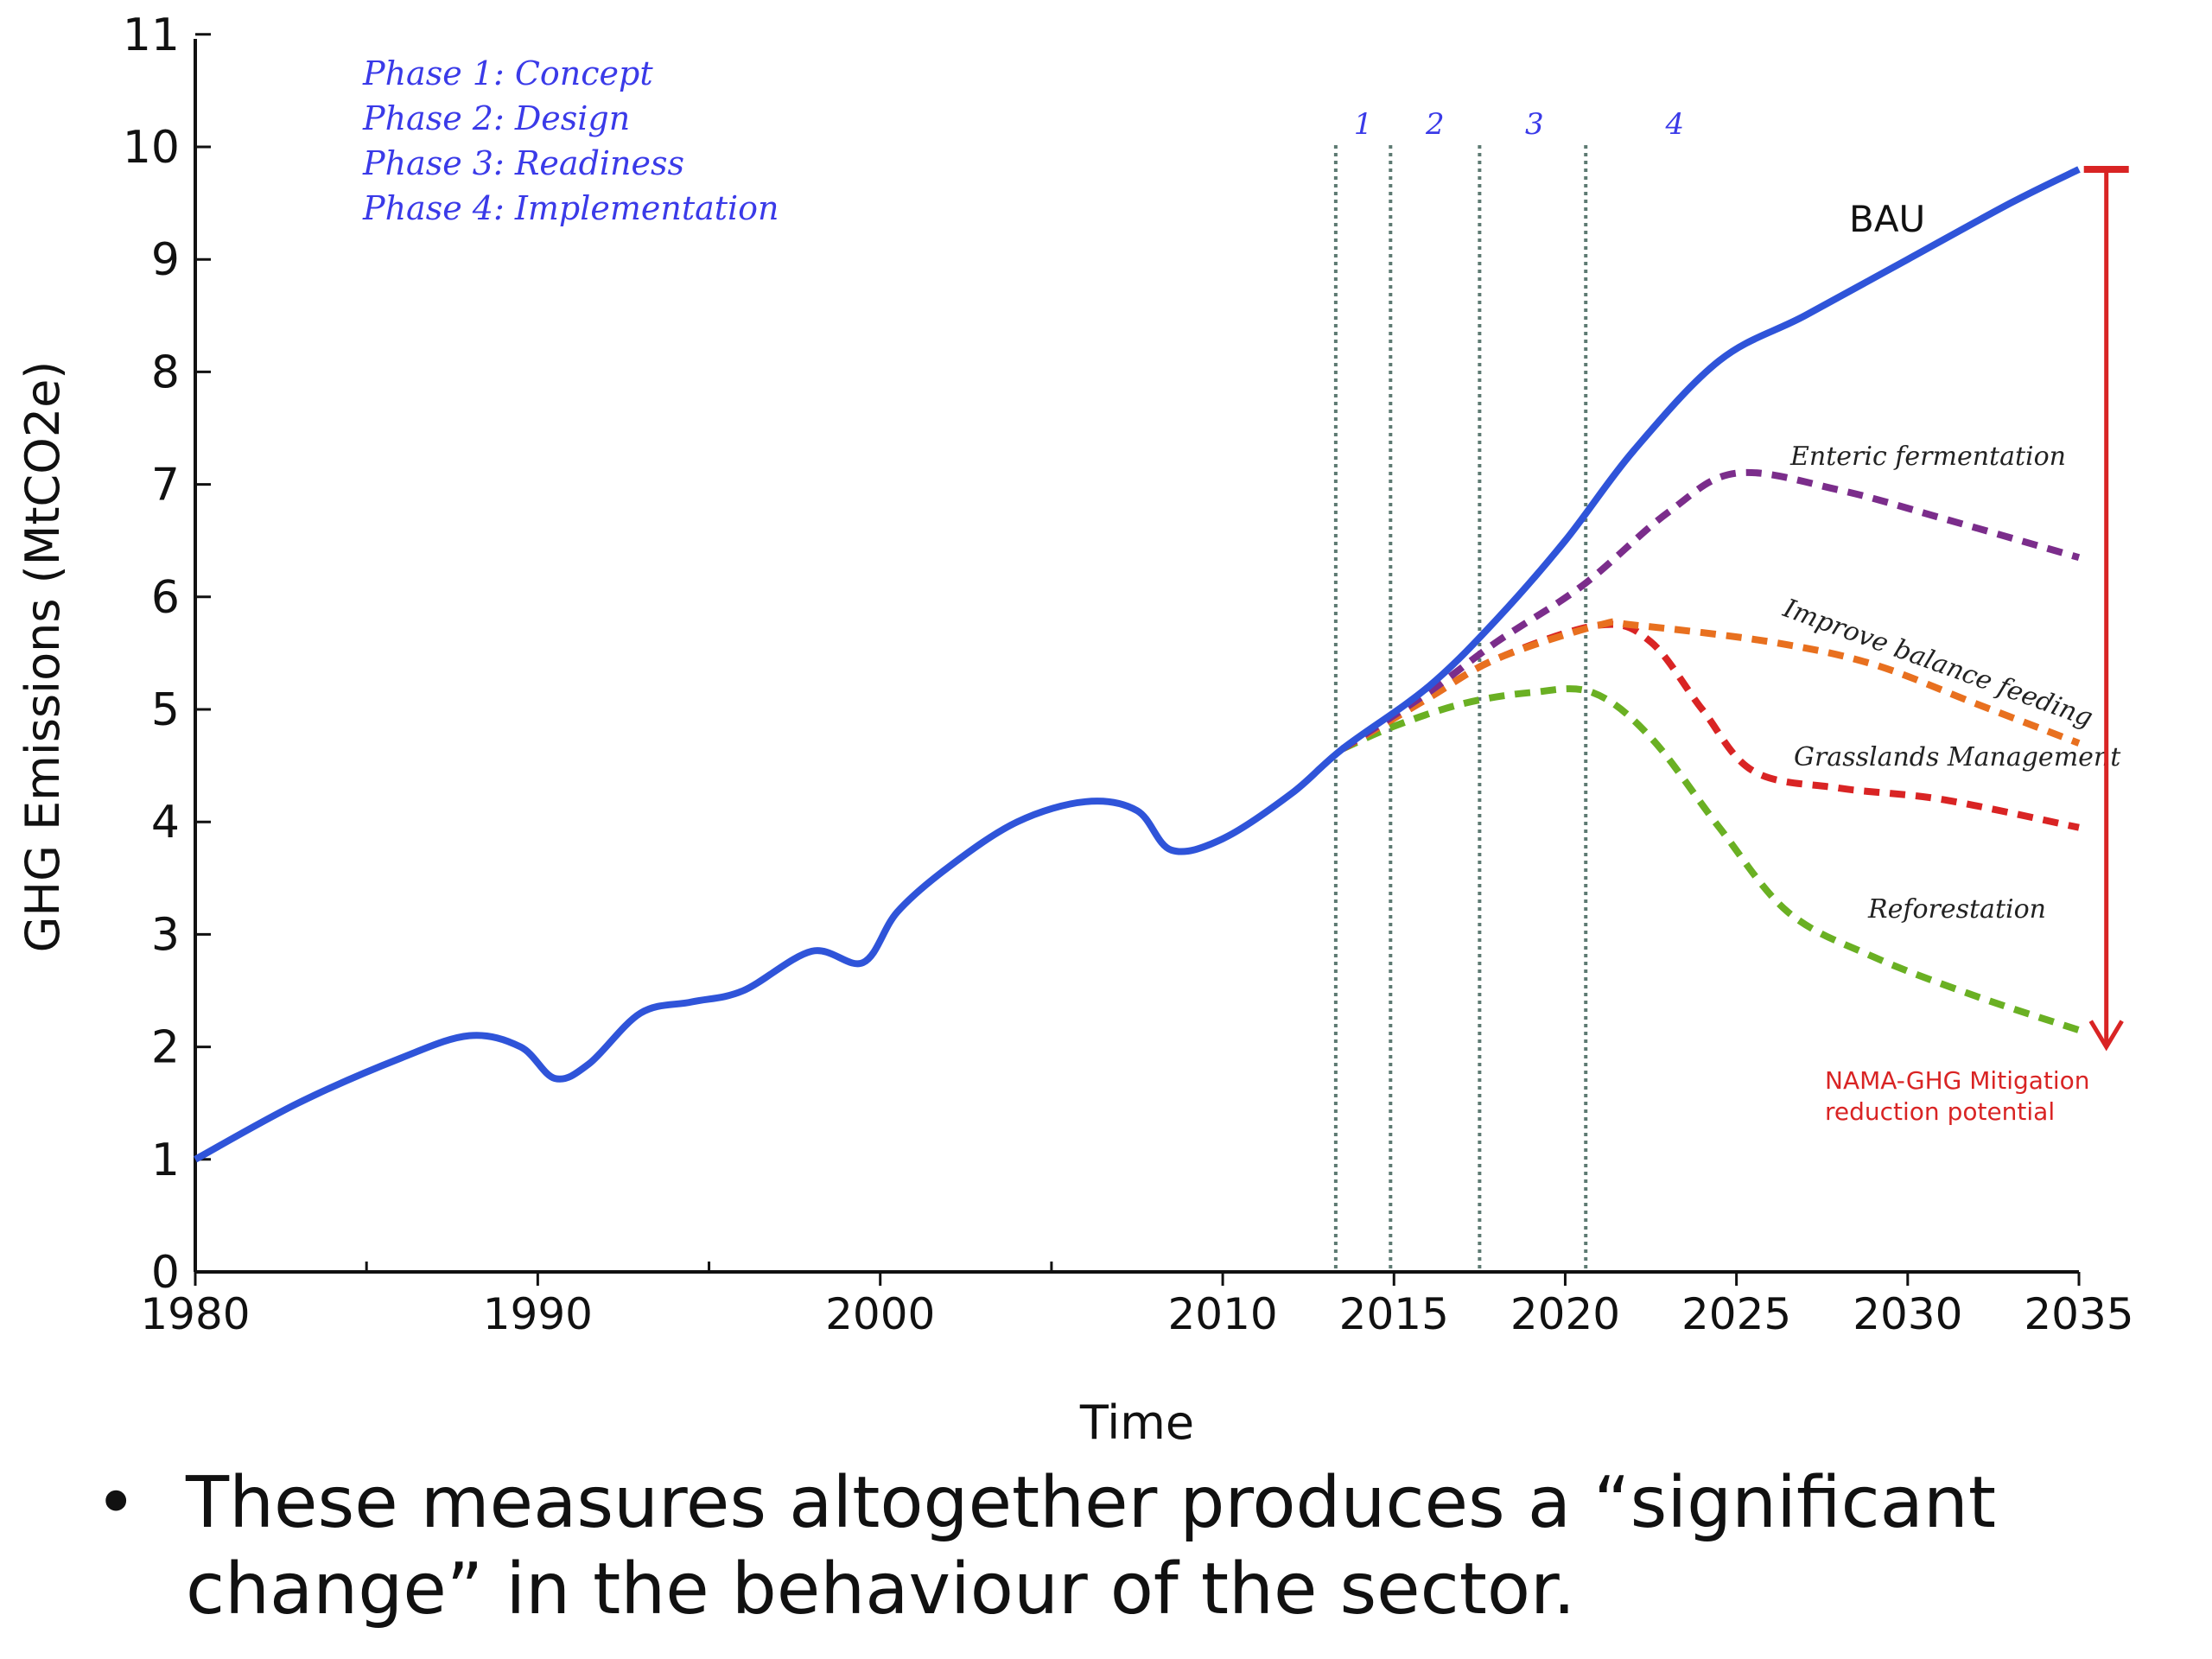 Image resolution: width=2212 pixels, height=1659 pixels. What do you see at coordinates (43, 657) in the screenshot?
I see `y-axis-title: GHG Emissions (MtCO2e)` at bounding box center [43, 657].